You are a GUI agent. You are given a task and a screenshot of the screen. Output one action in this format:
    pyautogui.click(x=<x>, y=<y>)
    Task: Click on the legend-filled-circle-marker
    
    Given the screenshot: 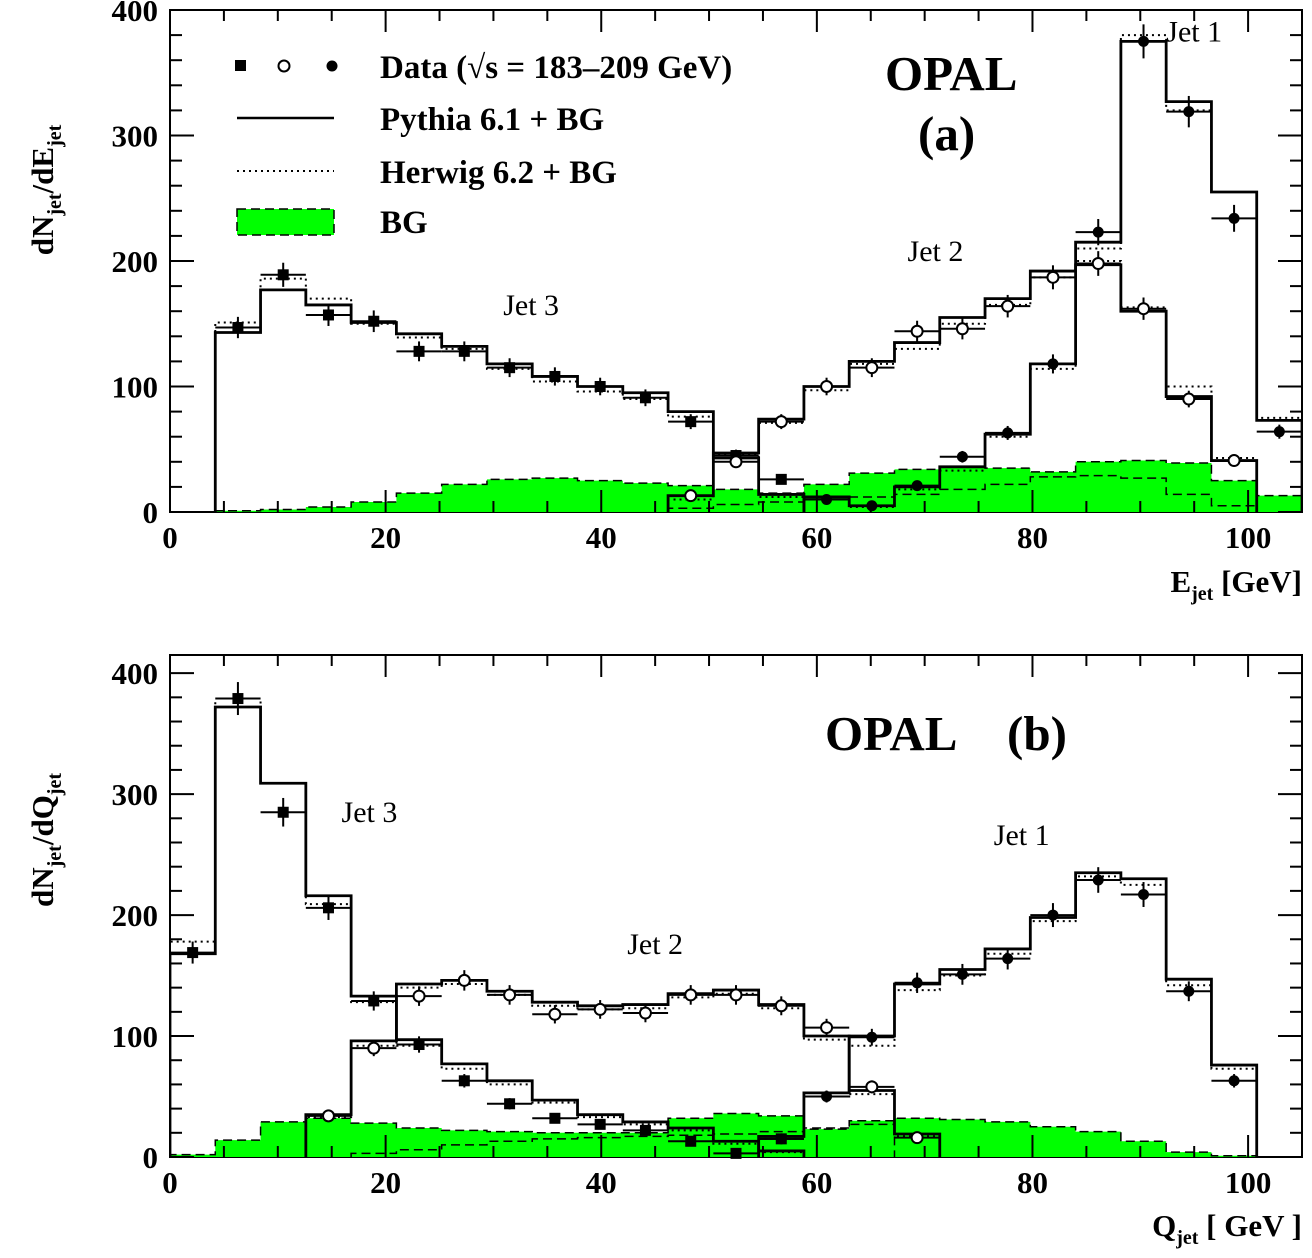 What is the action you would take?
    pyautogui.click(x=332, y=66)
    